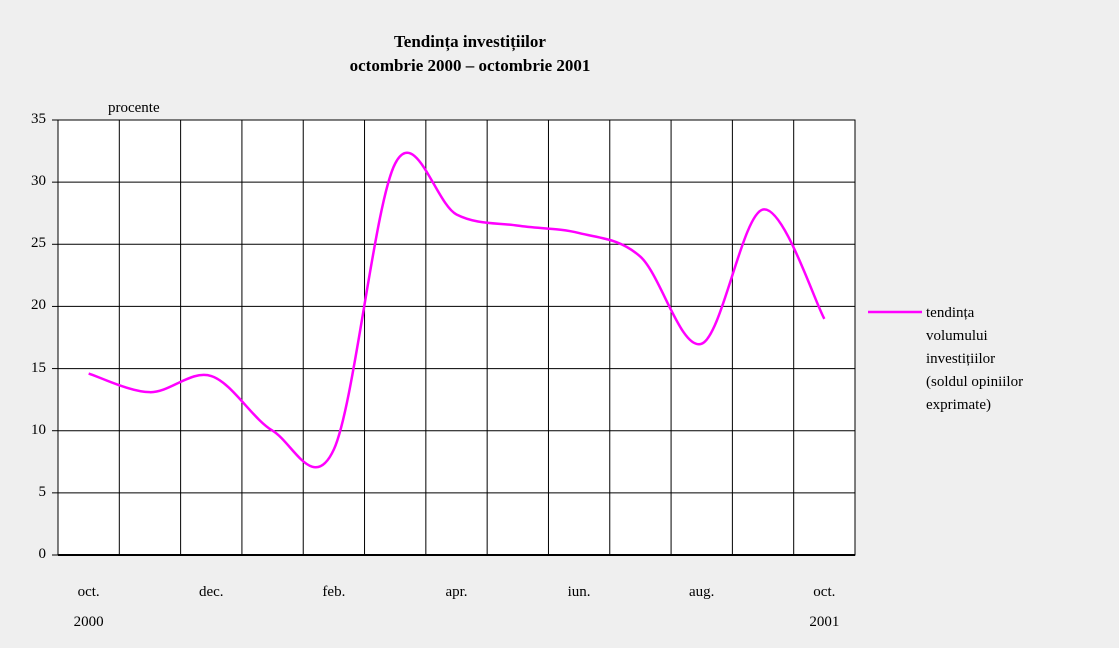 This screenshot has height=648, width=1119. What do you see at coordinates (38, 119) in the screenshot?
I see `y-tick-label: 35` at bounding box center [38, 119].